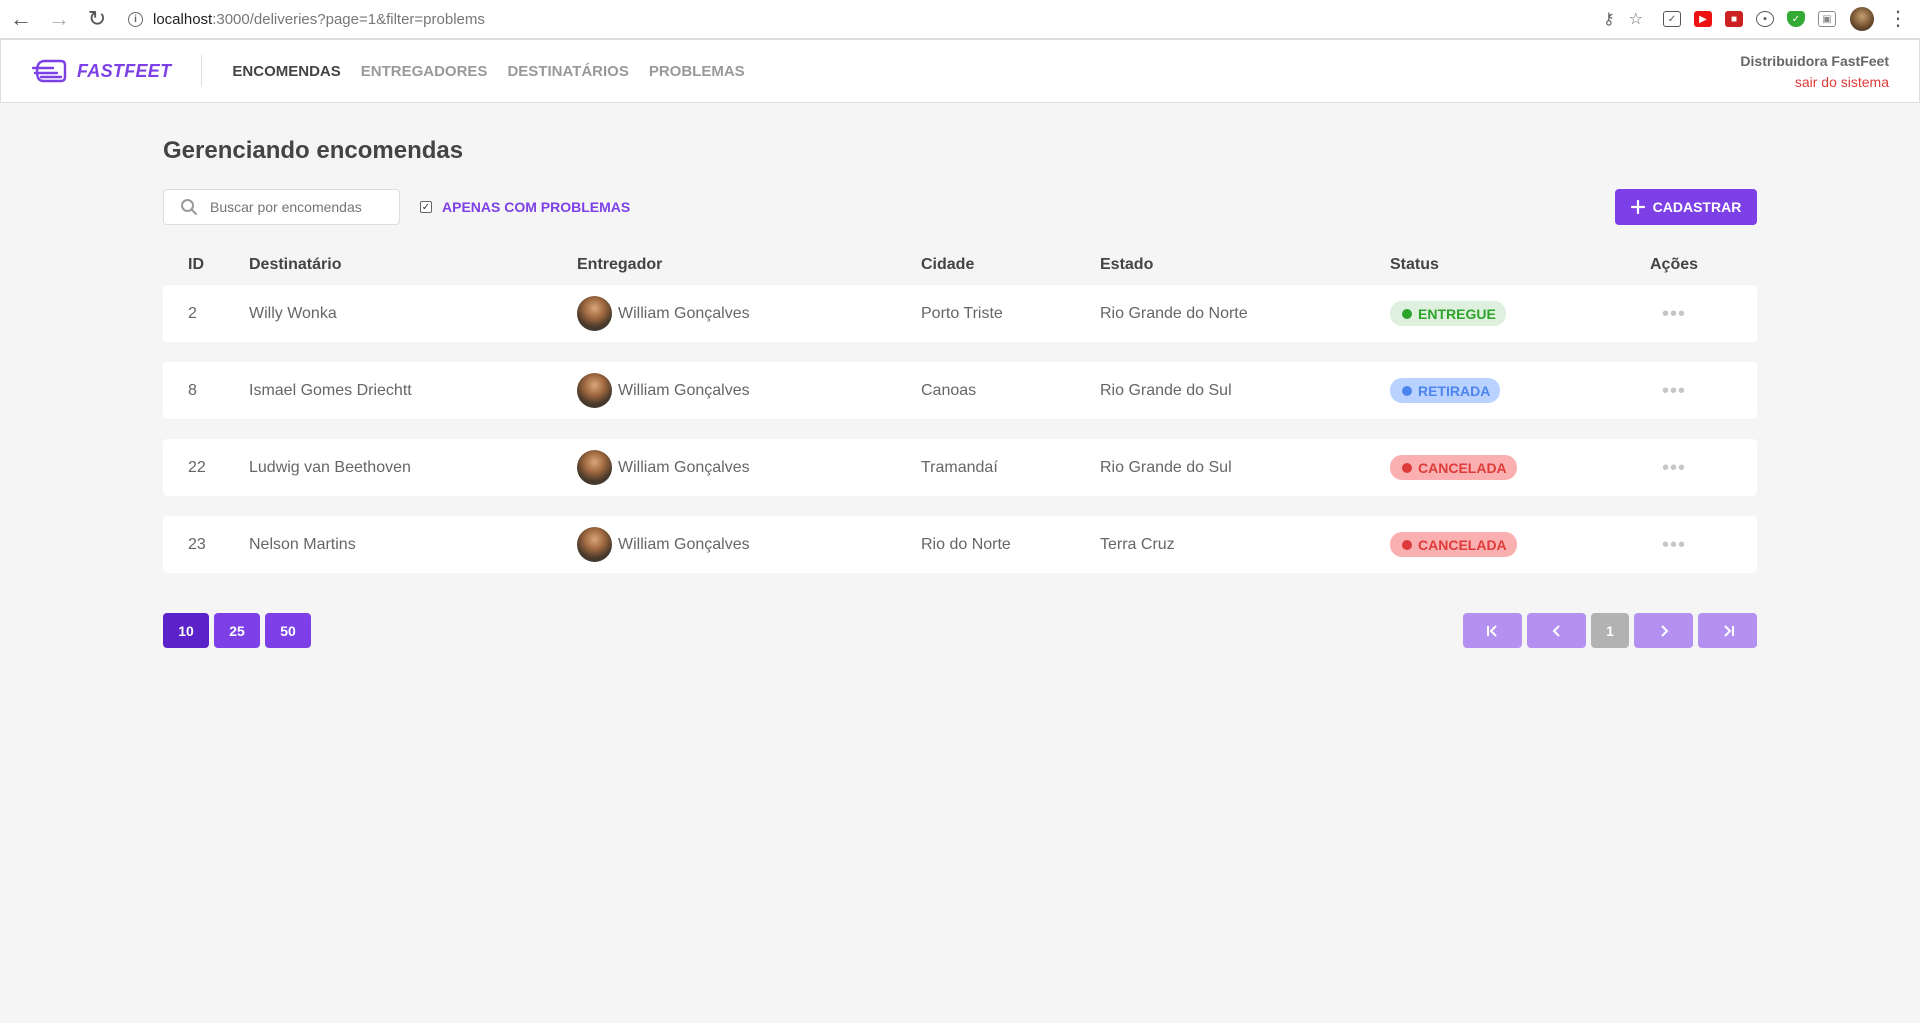 This screenshot has height=1023, width=1920. What do you see at coordinates (286, 71) in the screenshot?
I see `nav-encomendas: ENCOMENDAS` at bounding box center [286, 71].